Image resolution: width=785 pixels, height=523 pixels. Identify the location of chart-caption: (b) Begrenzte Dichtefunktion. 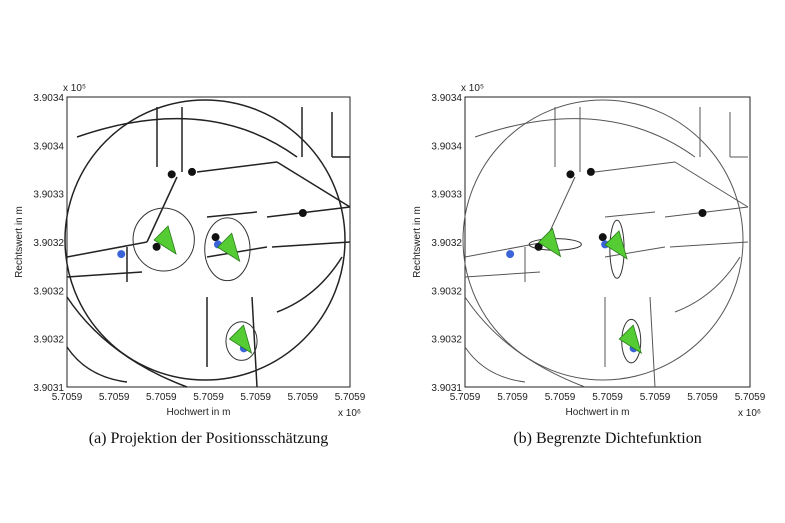
(607, 438).